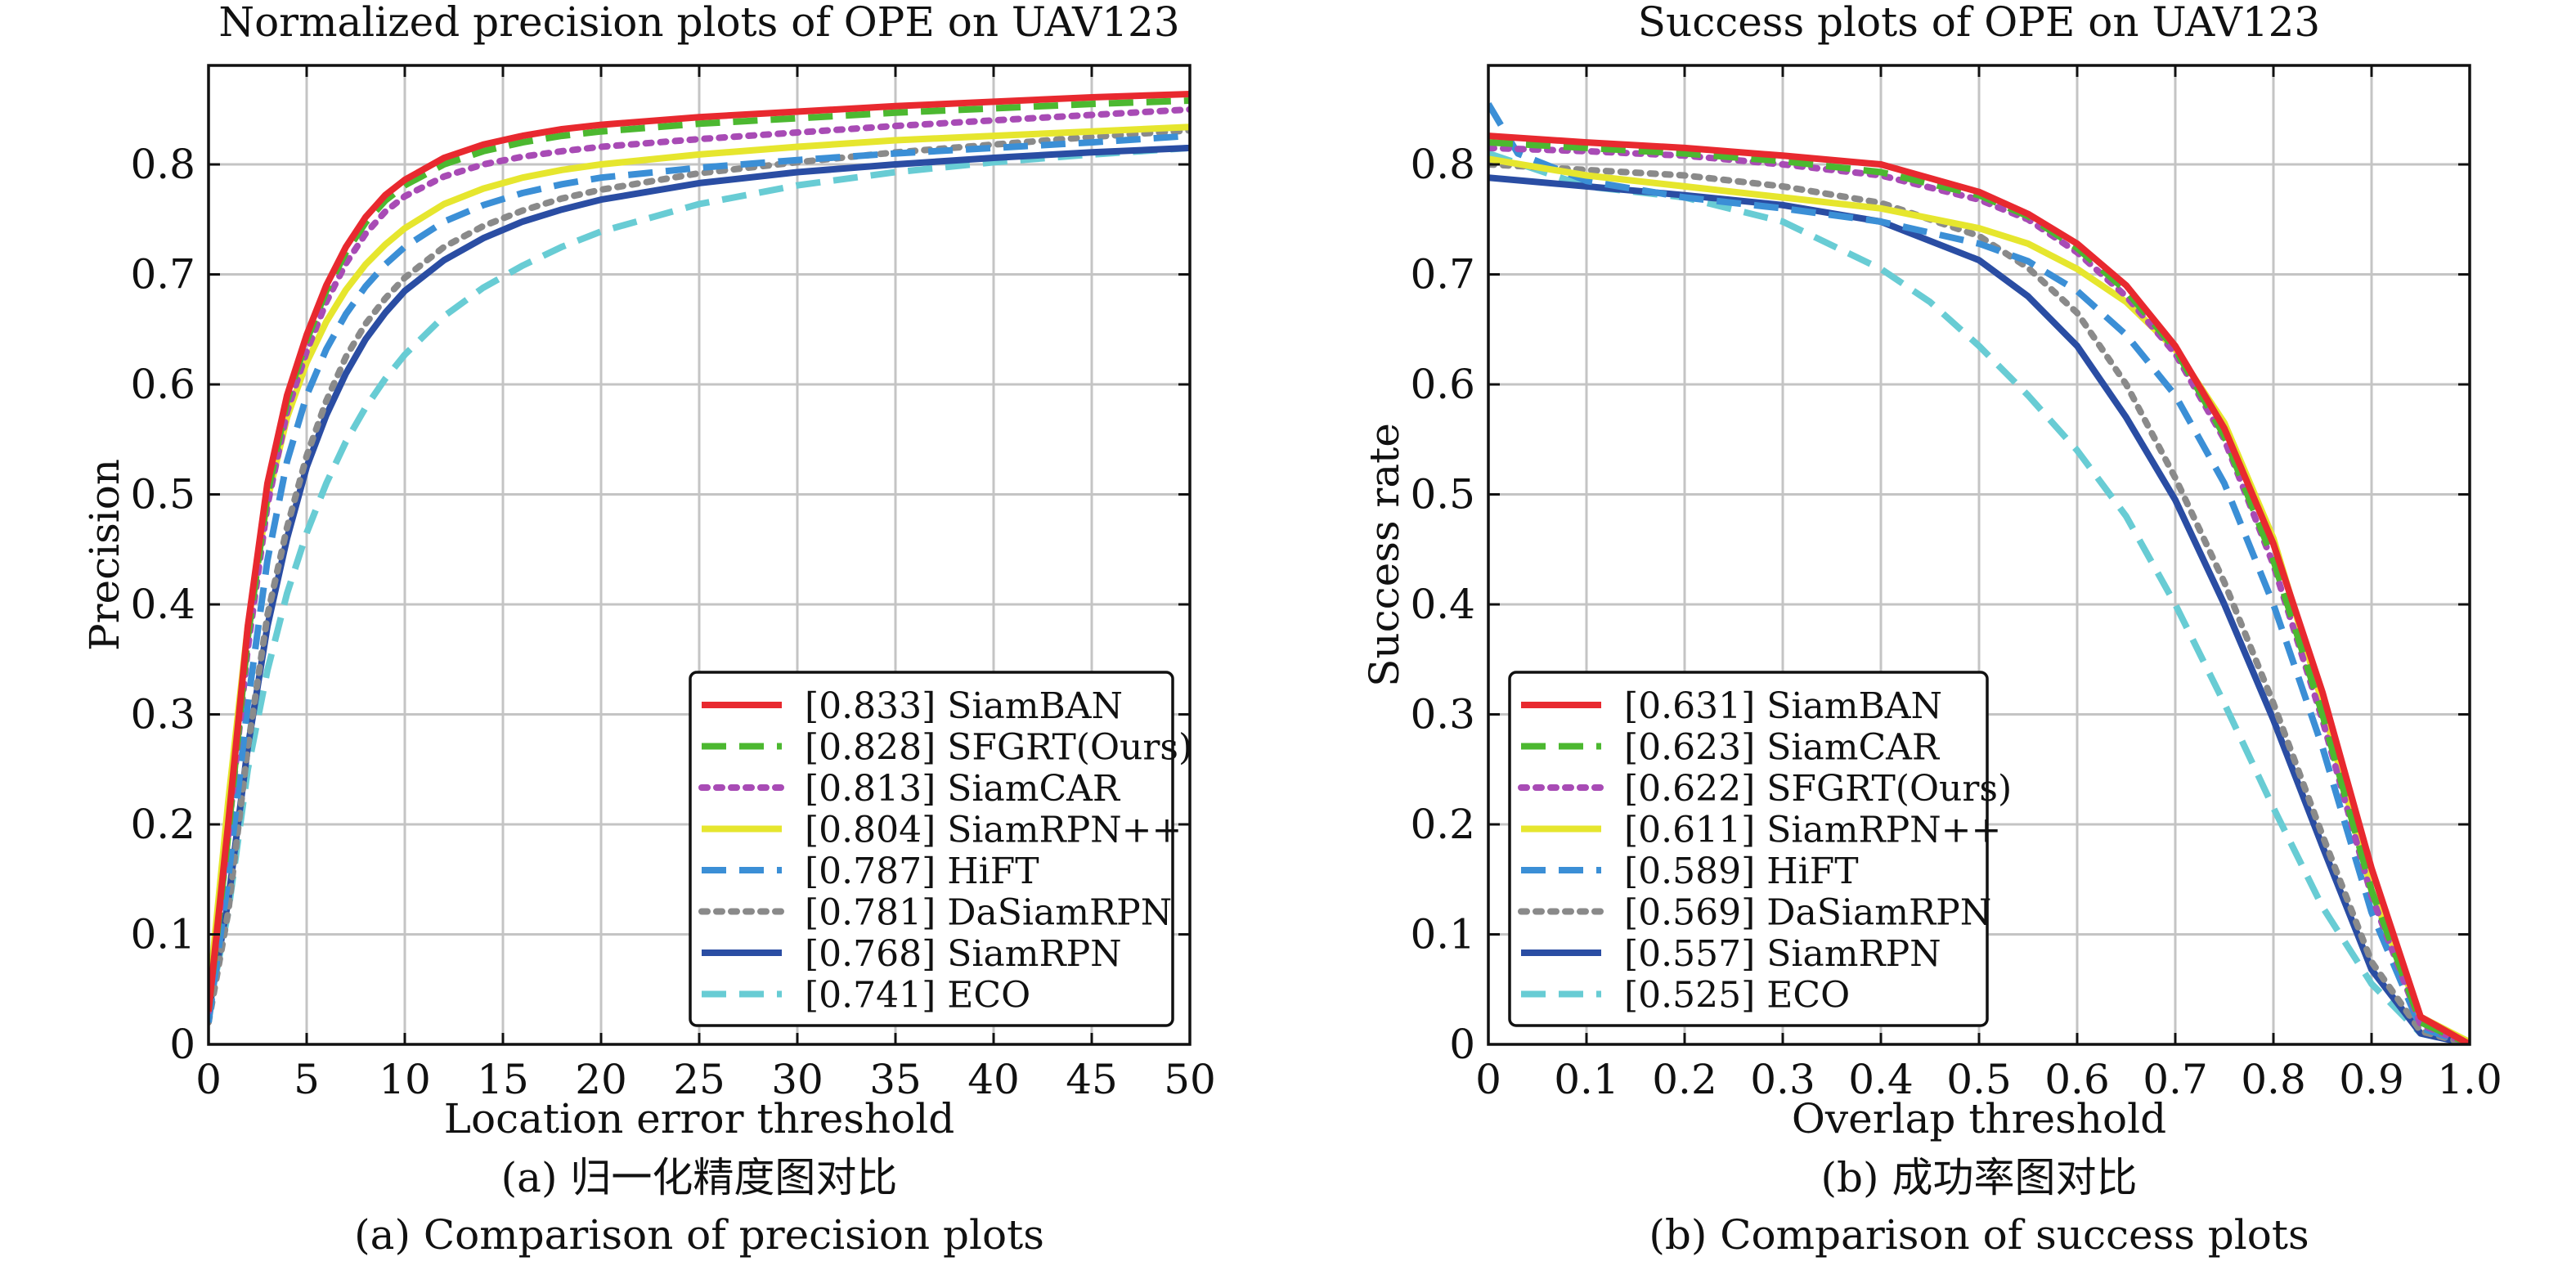 This screenshot has width=2576, height=1266. I want to click on legend-label: [0.557] SiamRPN, so click(1782, 954).